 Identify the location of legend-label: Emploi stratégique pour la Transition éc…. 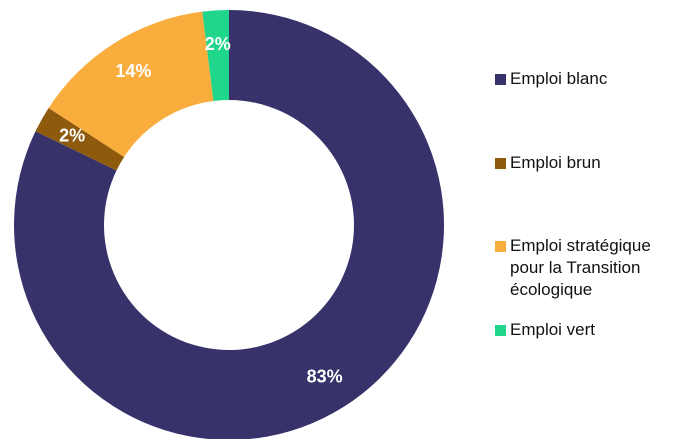
(580, 267).